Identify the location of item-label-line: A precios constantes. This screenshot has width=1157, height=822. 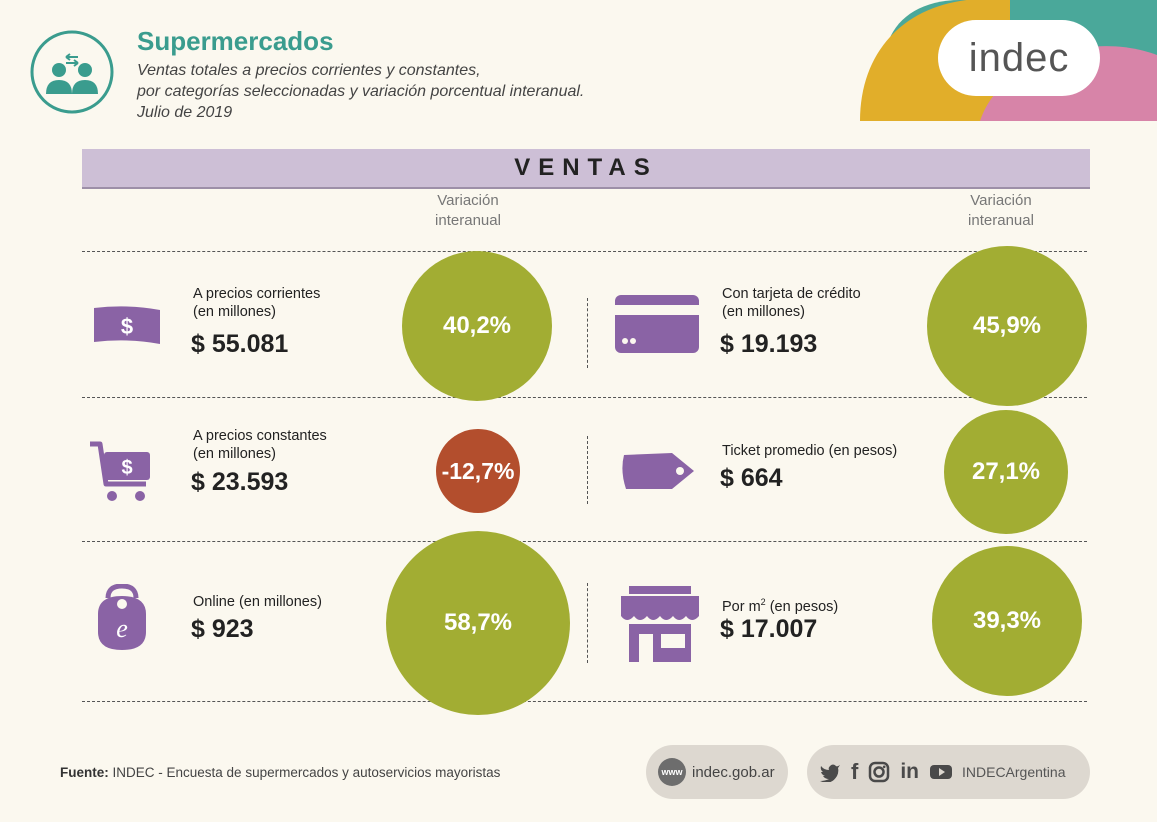
(260, 436).